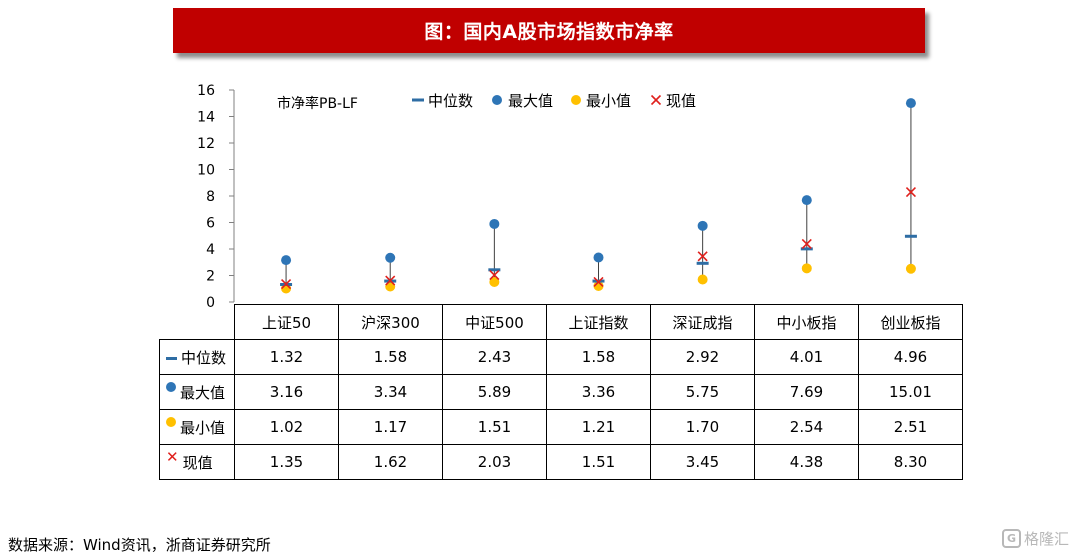 The image size is (1080, 556). What do you see at coordinates (210, 303) in the screenshot?
I see `y-tick-label: 0` at bounding box center [210, 303].